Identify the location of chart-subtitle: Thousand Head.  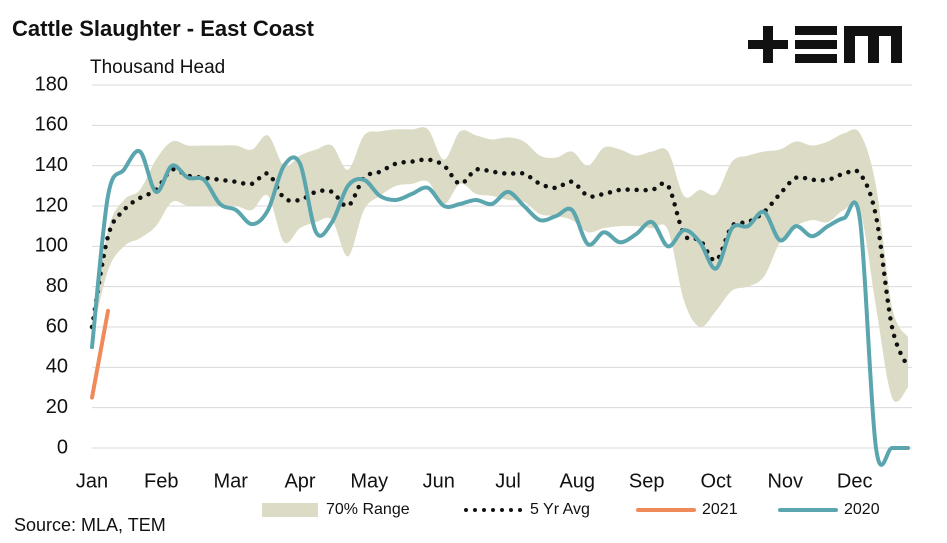
(157, 67).